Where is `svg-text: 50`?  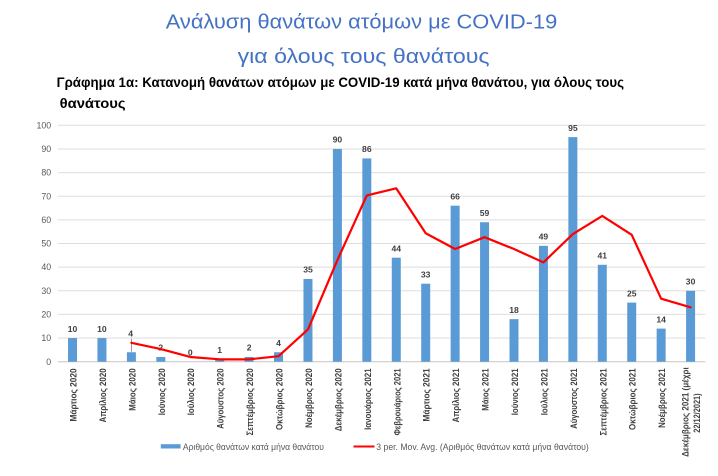 svg-text: 50 is located at coordinates (46, 244).